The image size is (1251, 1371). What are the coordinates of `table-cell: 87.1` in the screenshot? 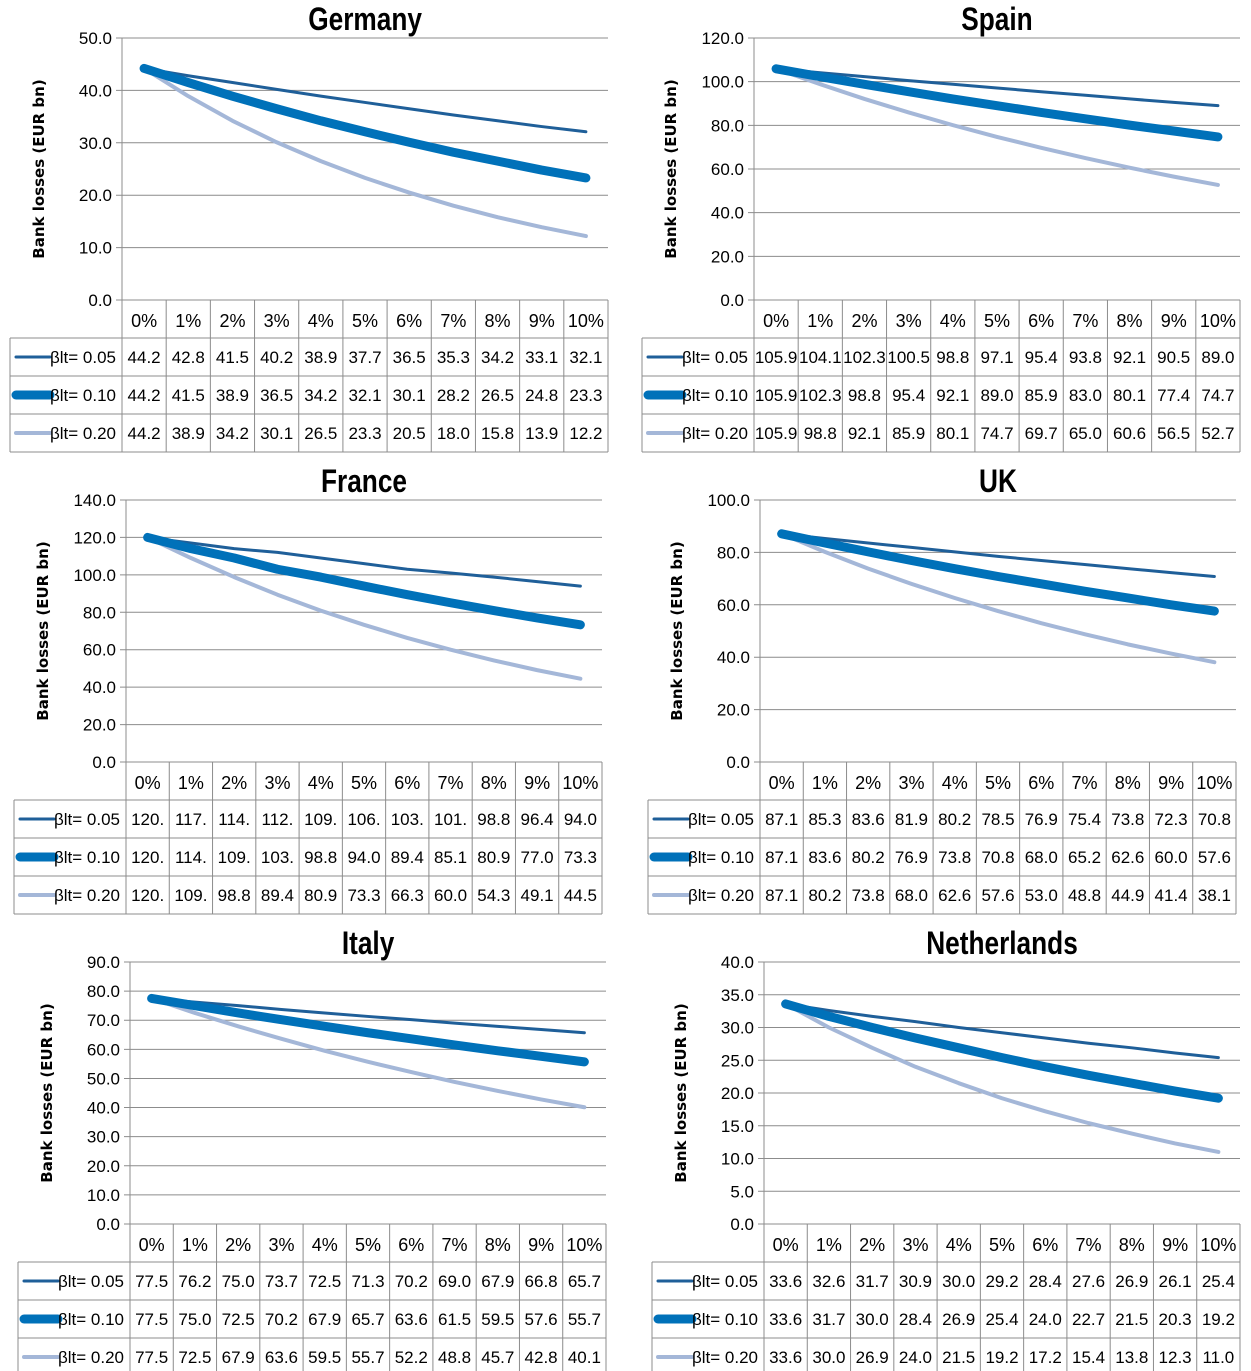 It's located at (781, 857).